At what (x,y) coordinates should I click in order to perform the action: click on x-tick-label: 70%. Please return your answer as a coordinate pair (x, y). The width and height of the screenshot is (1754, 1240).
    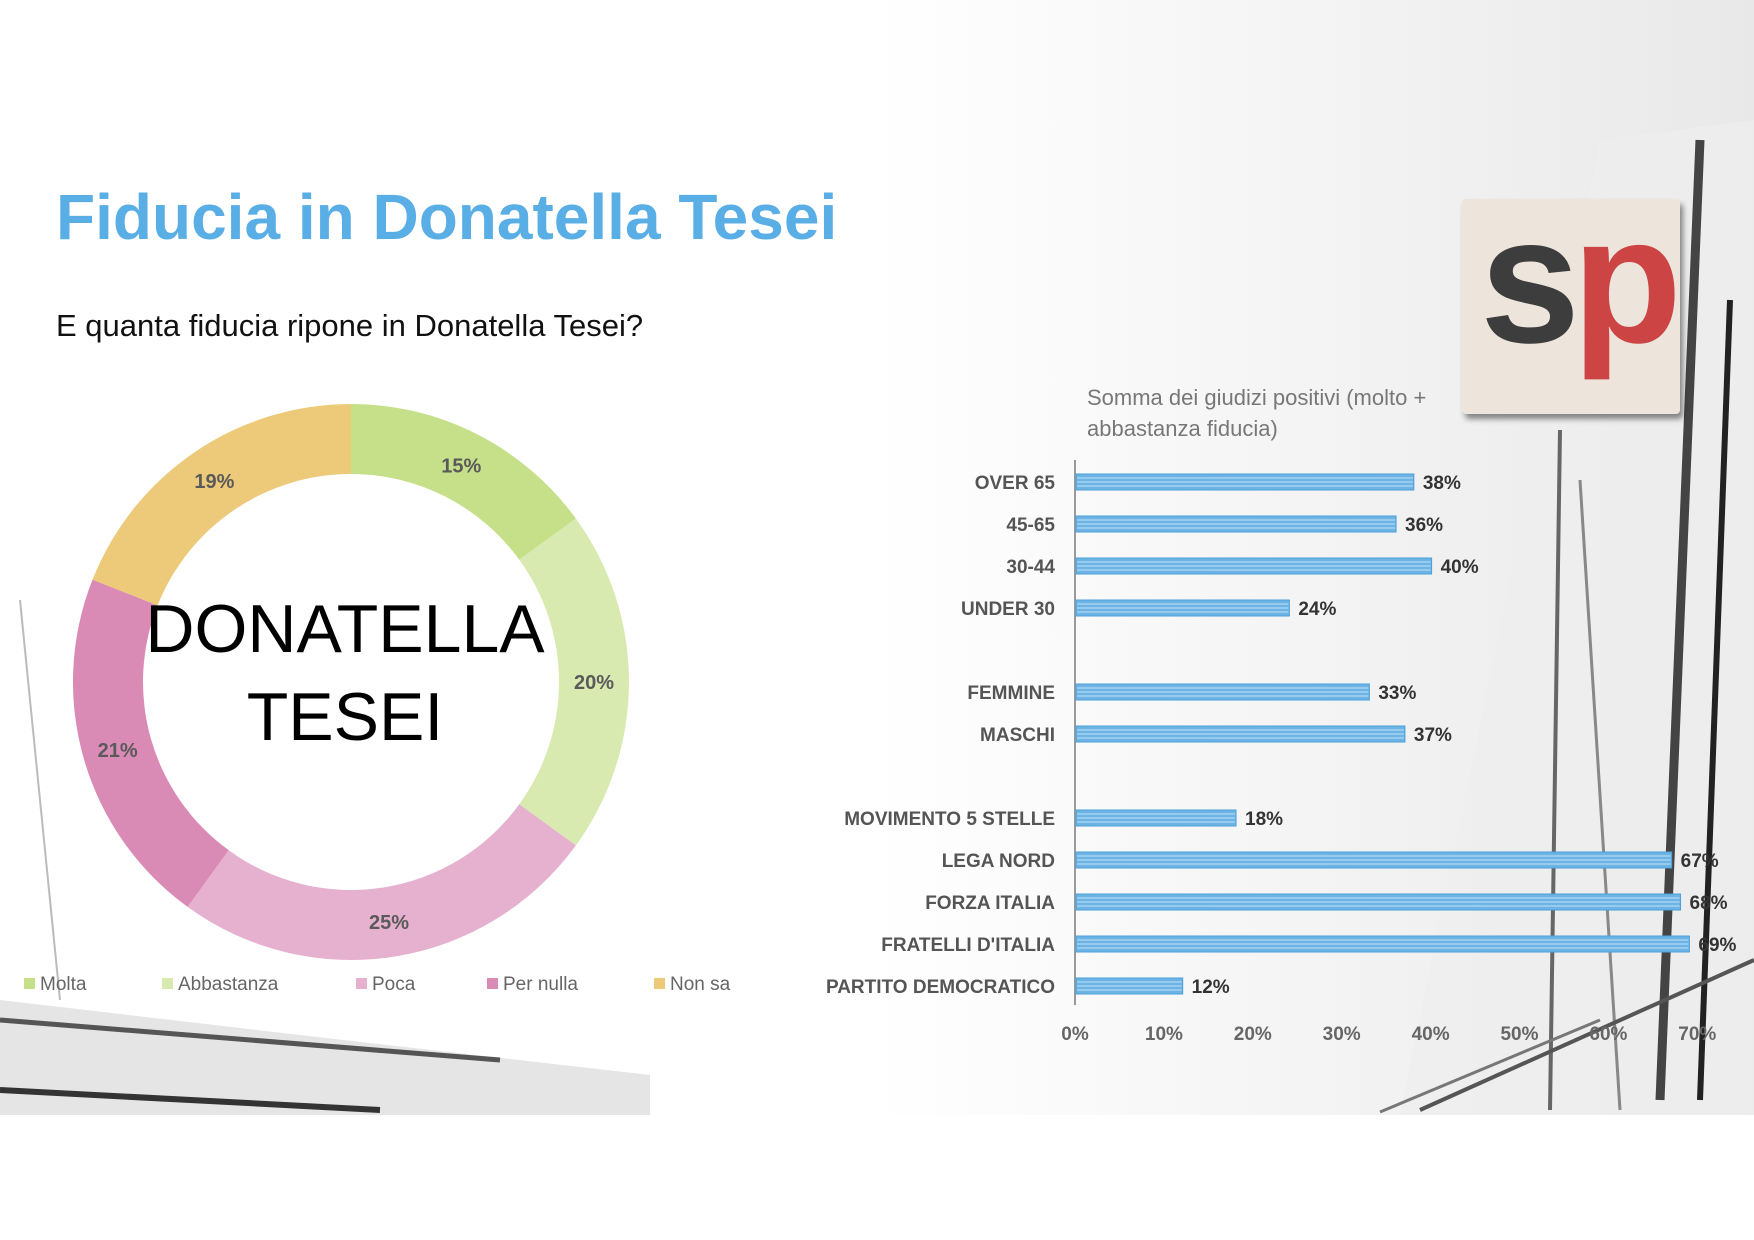
    Looking at the image, I should click on (1697, 1034).